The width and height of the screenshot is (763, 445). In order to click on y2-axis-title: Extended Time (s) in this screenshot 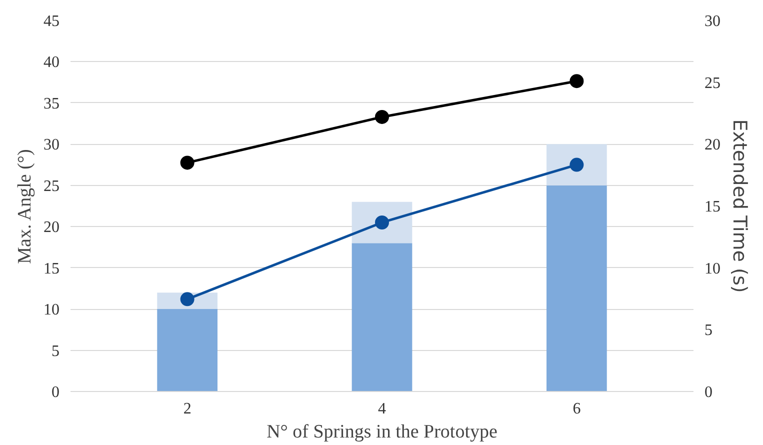, I will do `click(739, 206)`.